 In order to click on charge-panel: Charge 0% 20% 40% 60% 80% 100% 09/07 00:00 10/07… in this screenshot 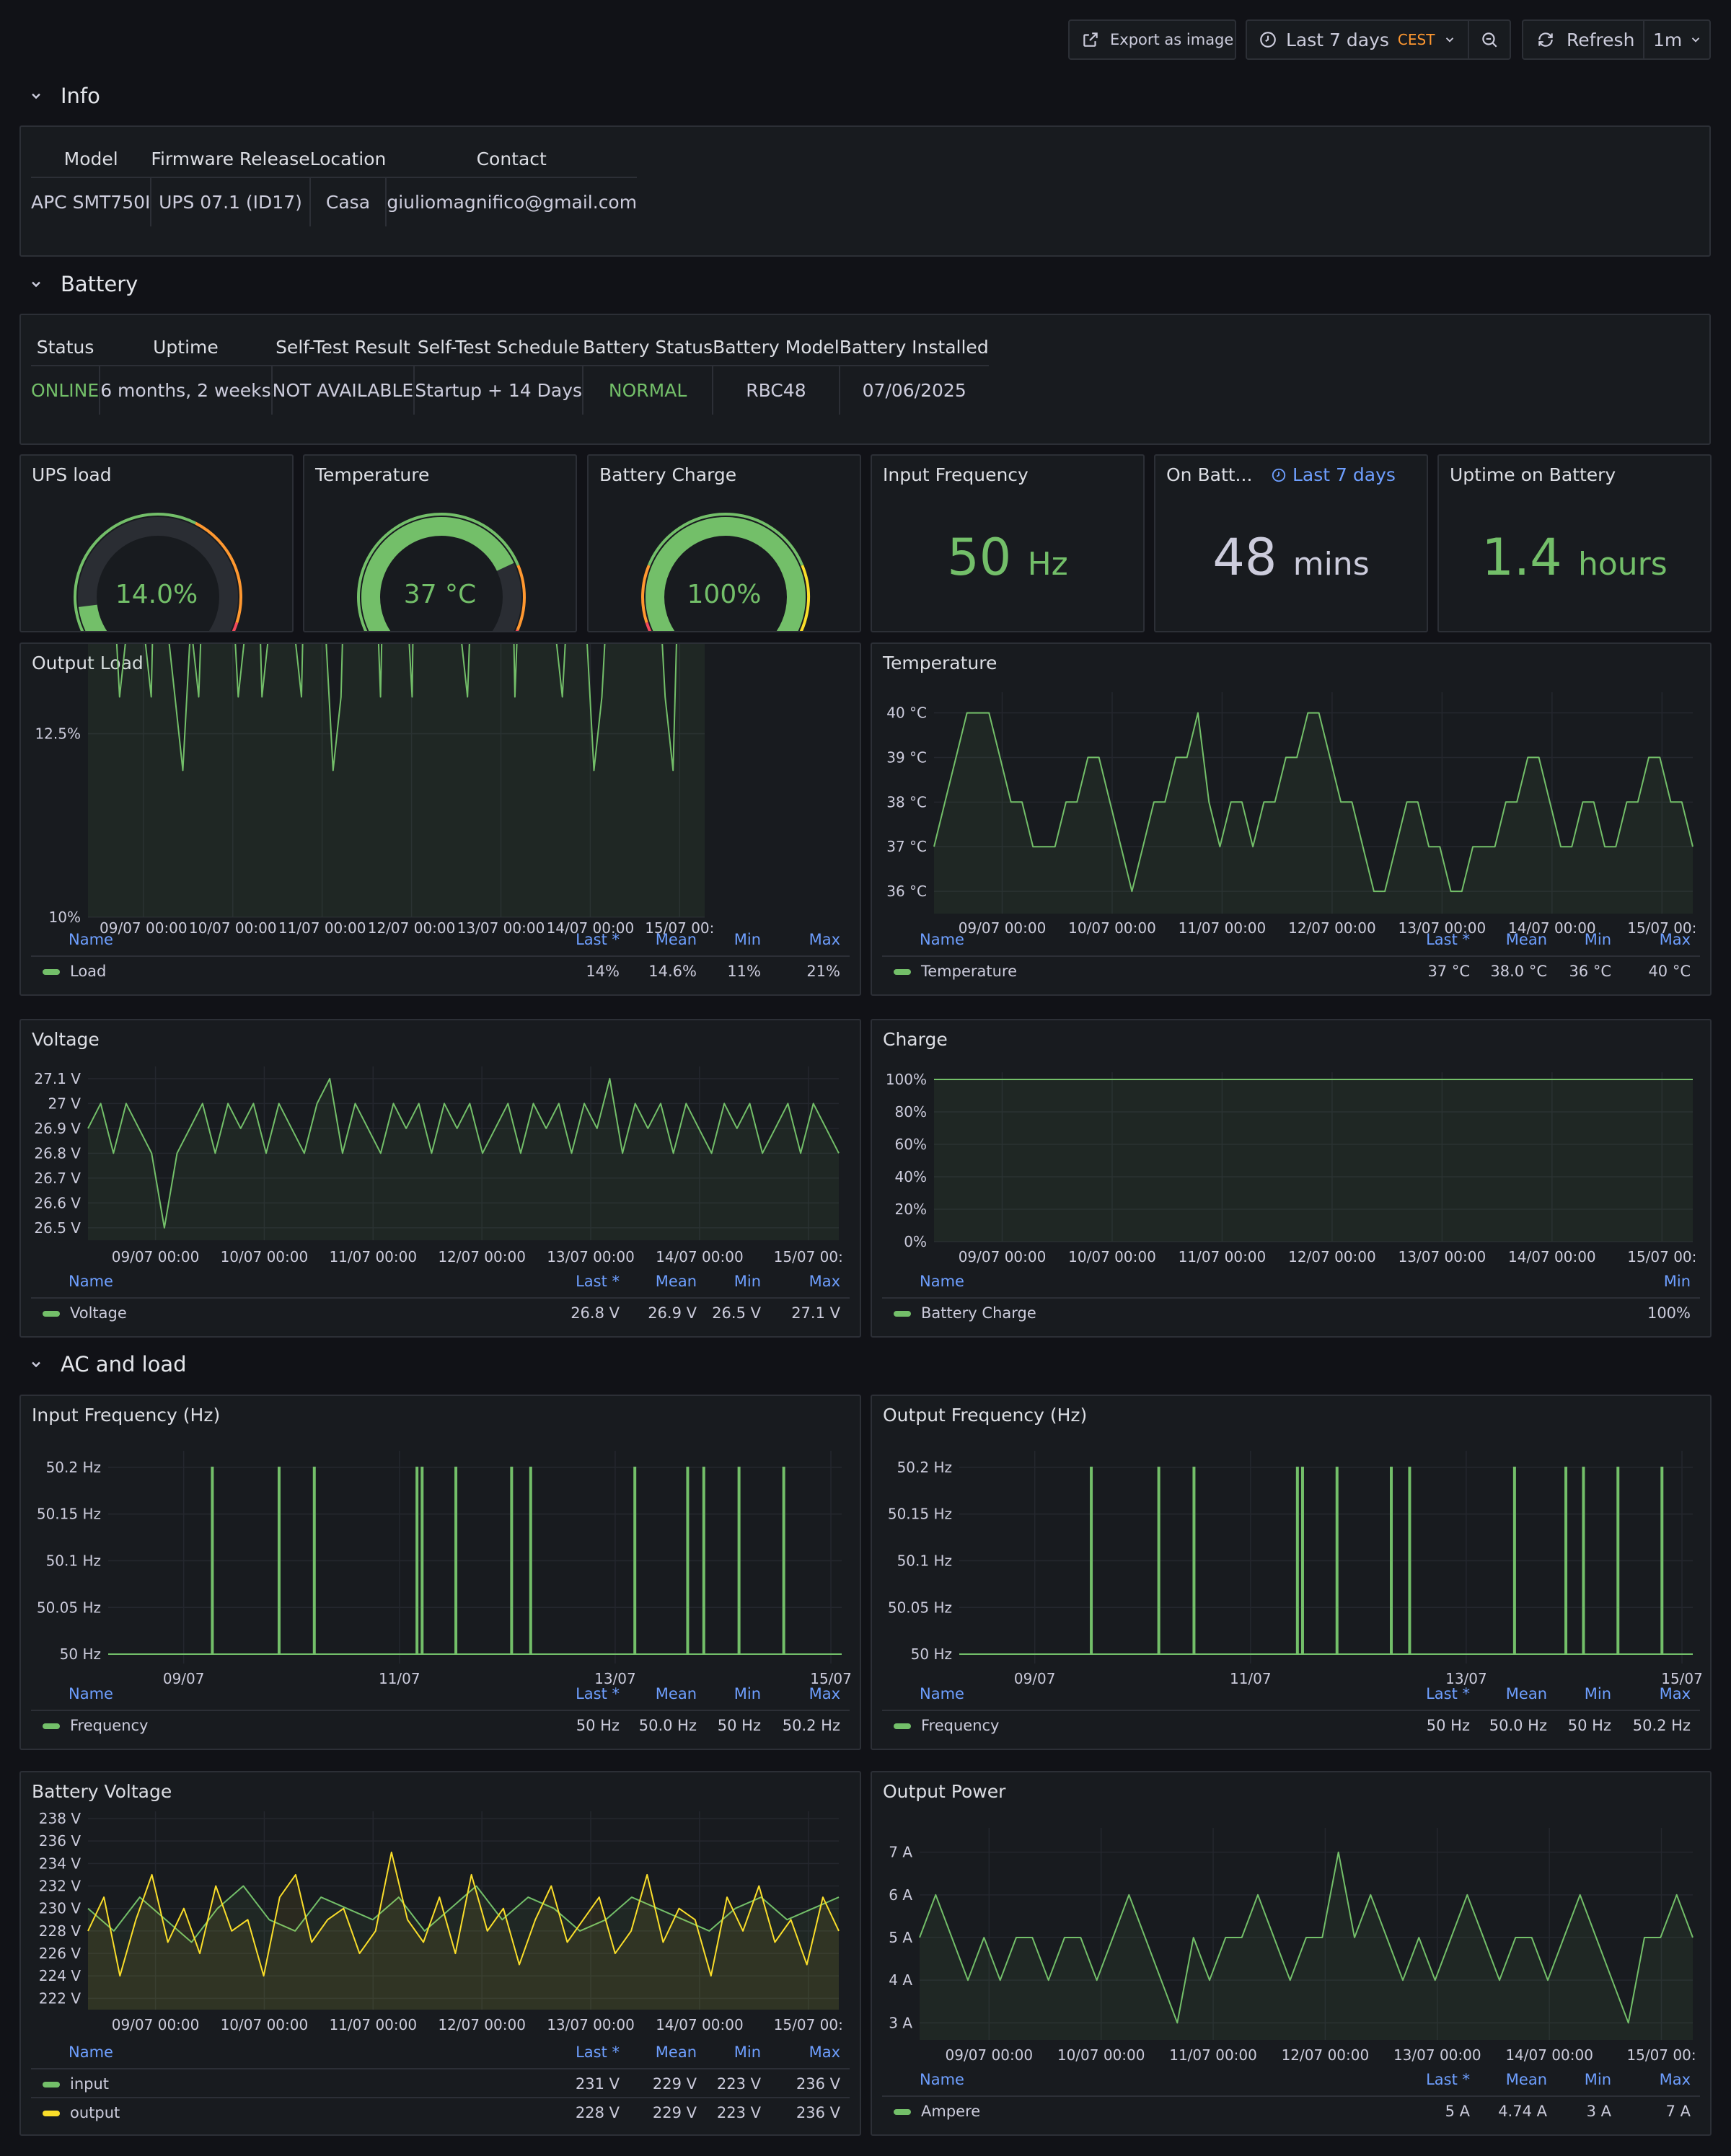, I will do `click(1291, 1178)`.